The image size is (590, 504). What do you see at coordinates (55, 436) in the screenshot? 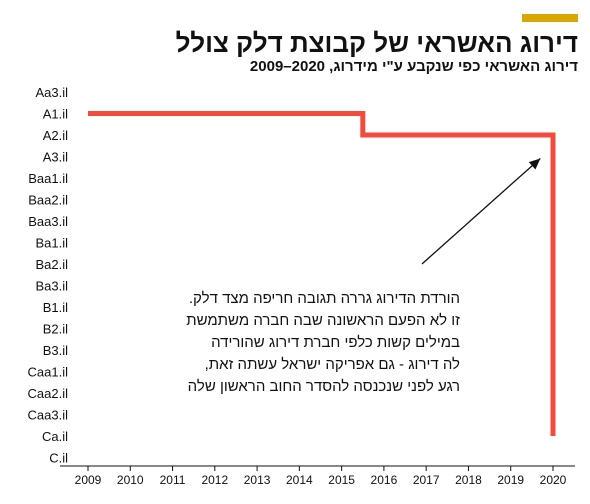
I see `y-tick-label: Ca.il` at bounding box center [55, 436].